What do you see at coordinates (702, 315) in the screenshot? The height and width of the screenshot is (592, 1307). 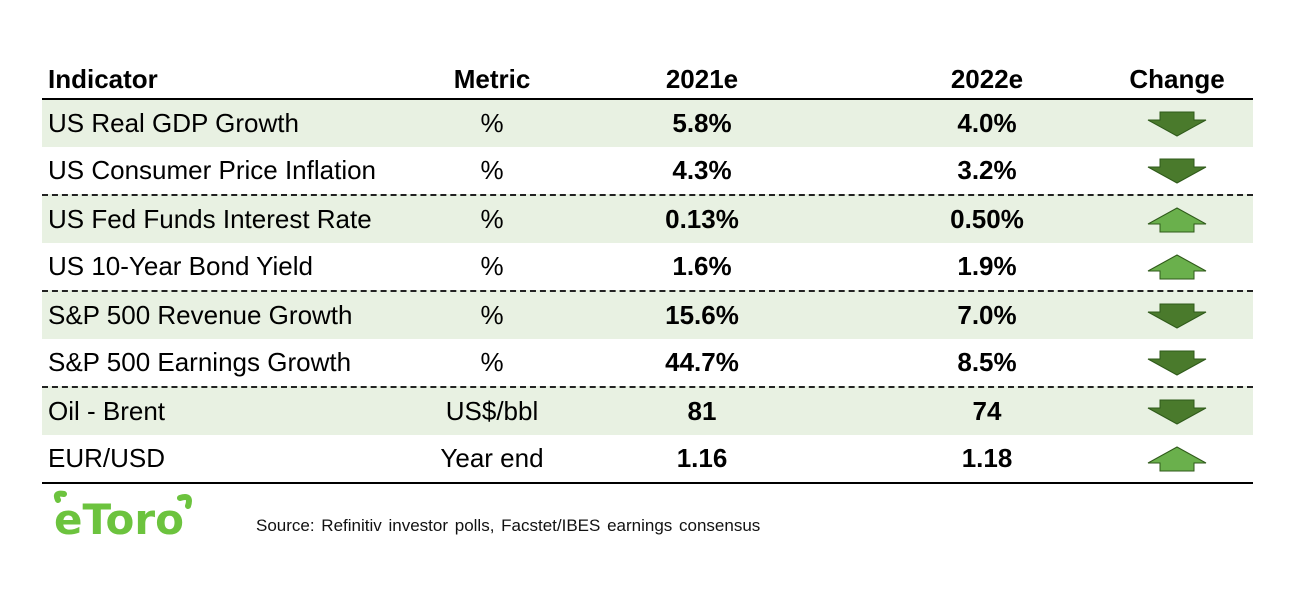 I see `value-2021e-cell: 15.6%` at bounding box center [702, 315].